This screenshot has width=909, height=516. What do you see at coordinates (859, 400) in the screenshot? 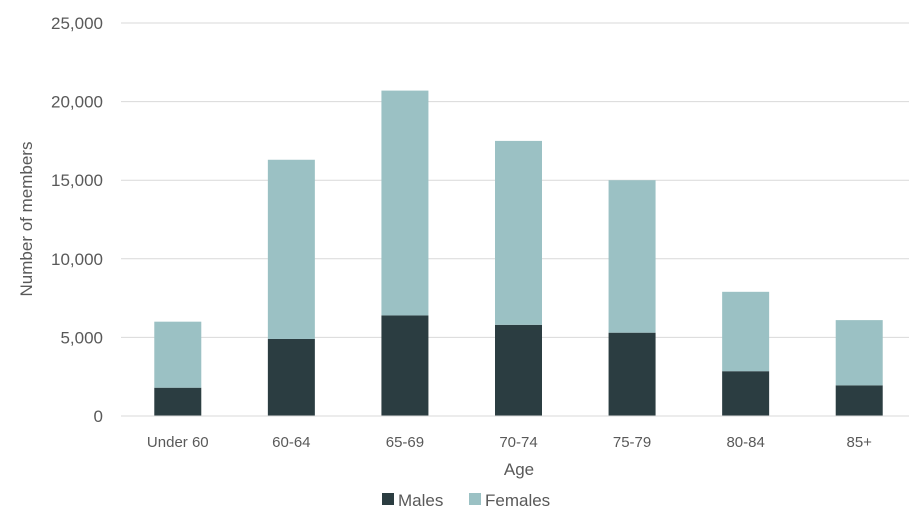
I see `bar-males-85+` at bounding box center [859, 400].